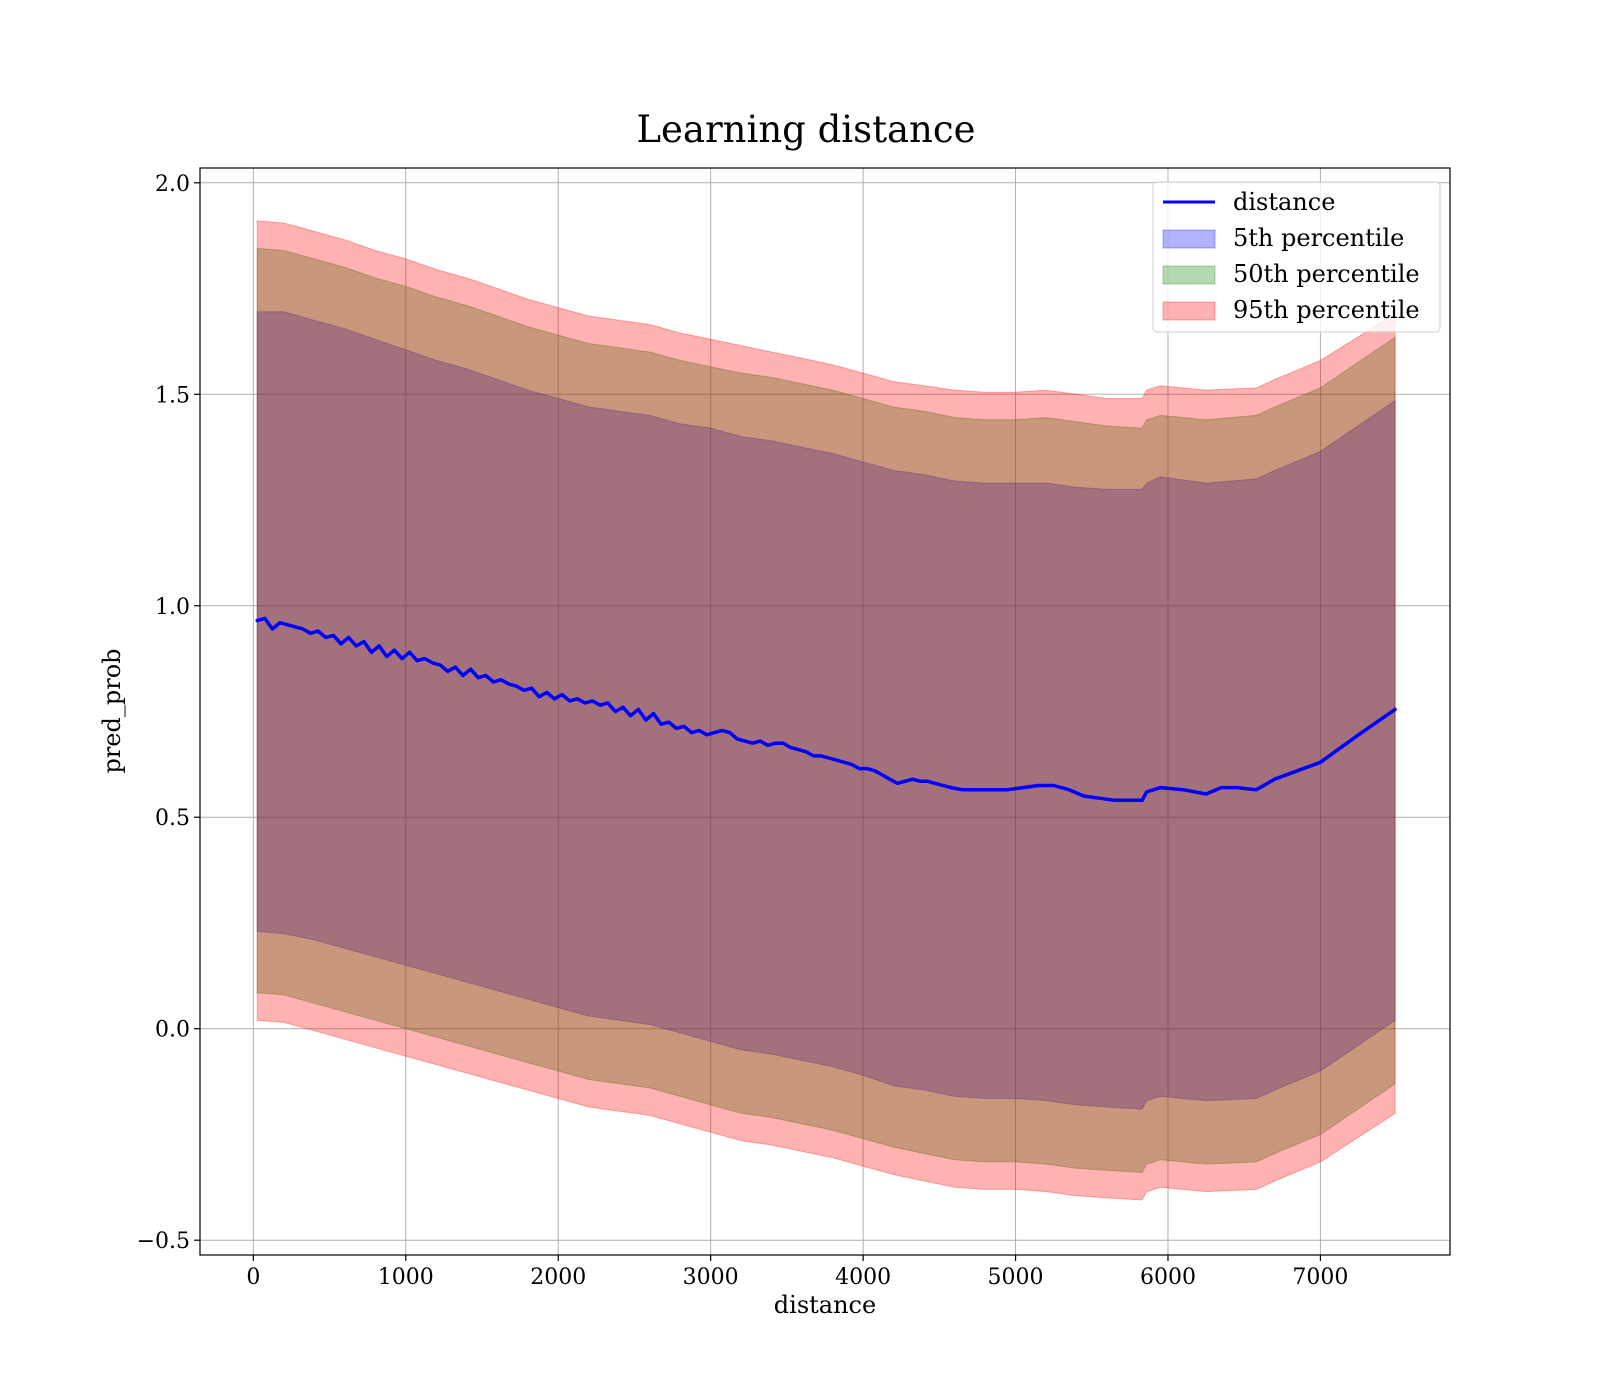  I want to click on distance-line-layer, so click(826, 709).